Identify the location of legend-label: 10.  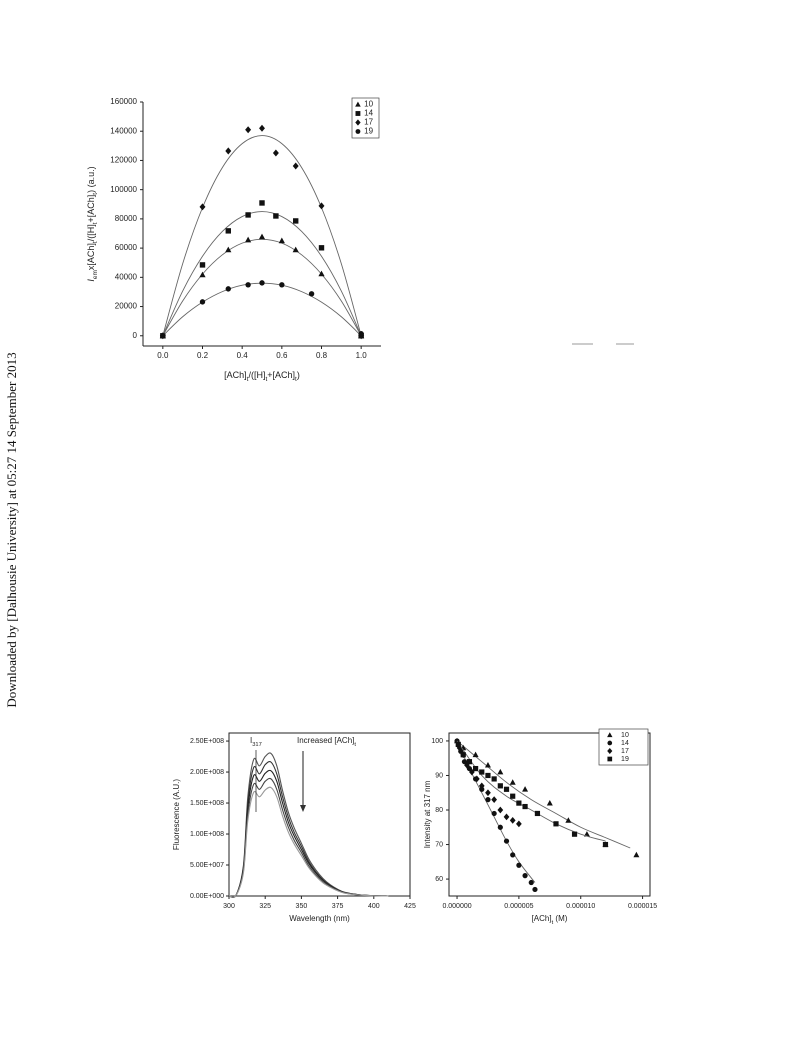
(368, 104).